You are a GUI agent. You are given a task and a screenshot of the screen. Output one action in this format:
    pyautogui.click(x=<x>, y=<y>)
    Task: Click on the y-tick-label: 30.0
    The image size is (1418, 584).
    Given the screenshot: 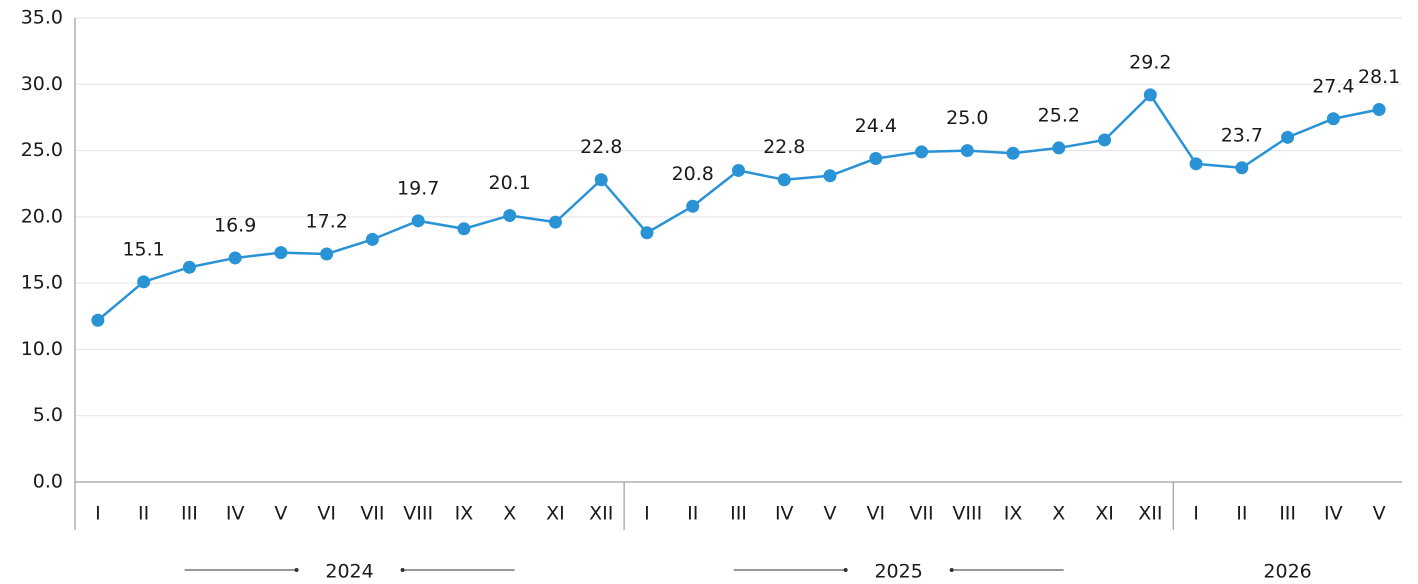 What is the action you would take?
    pyautogui.click(x=42, y=84)
    